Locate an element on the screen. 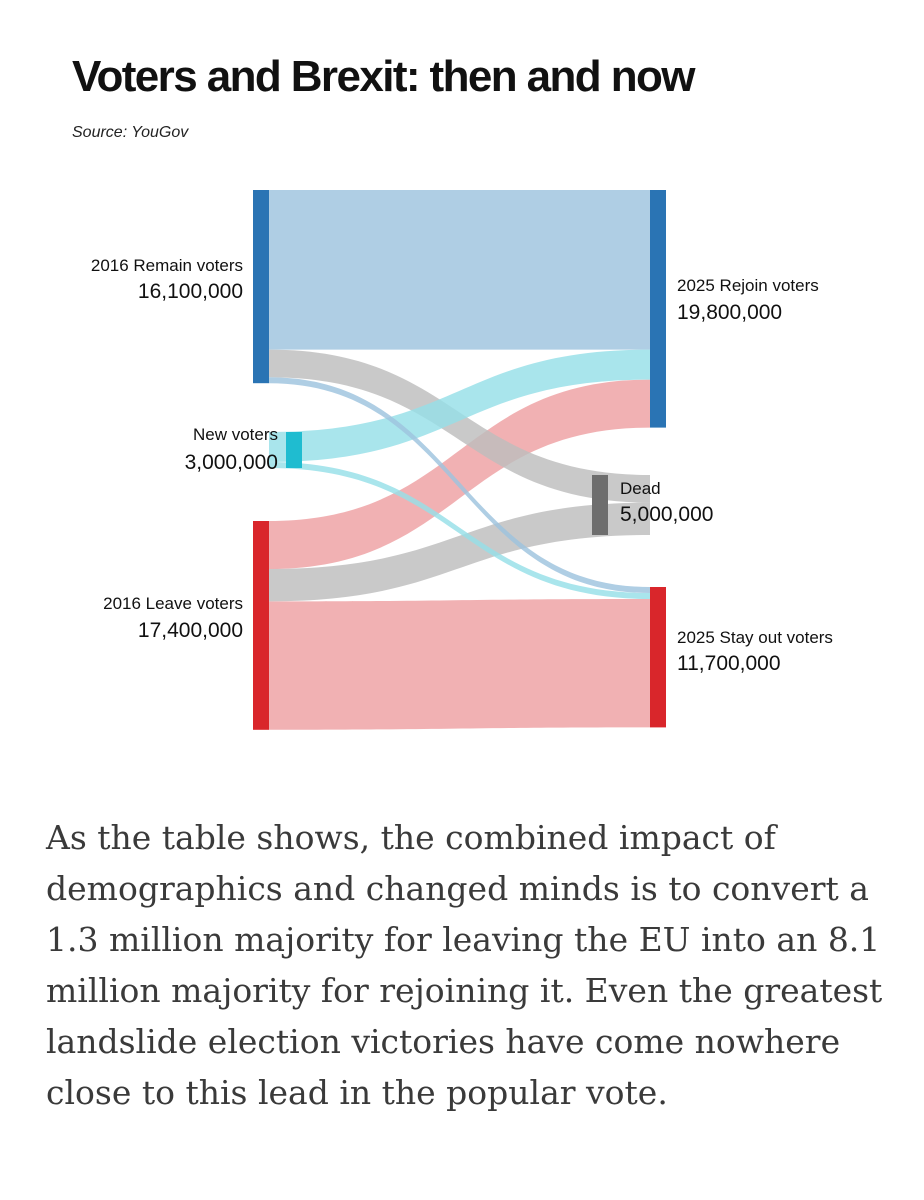 The height and width of the screenshot is (1200, 924). chart-source: Source: YouGov is located at coordinates (130, 132).